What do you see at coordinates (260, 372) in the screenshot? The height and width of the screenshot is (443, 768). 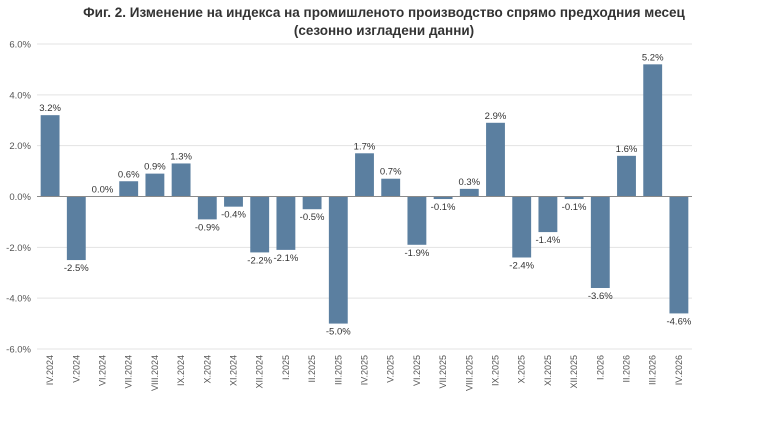 I see `x-tick-label: XII.2024` at bounding box center [260, 372].